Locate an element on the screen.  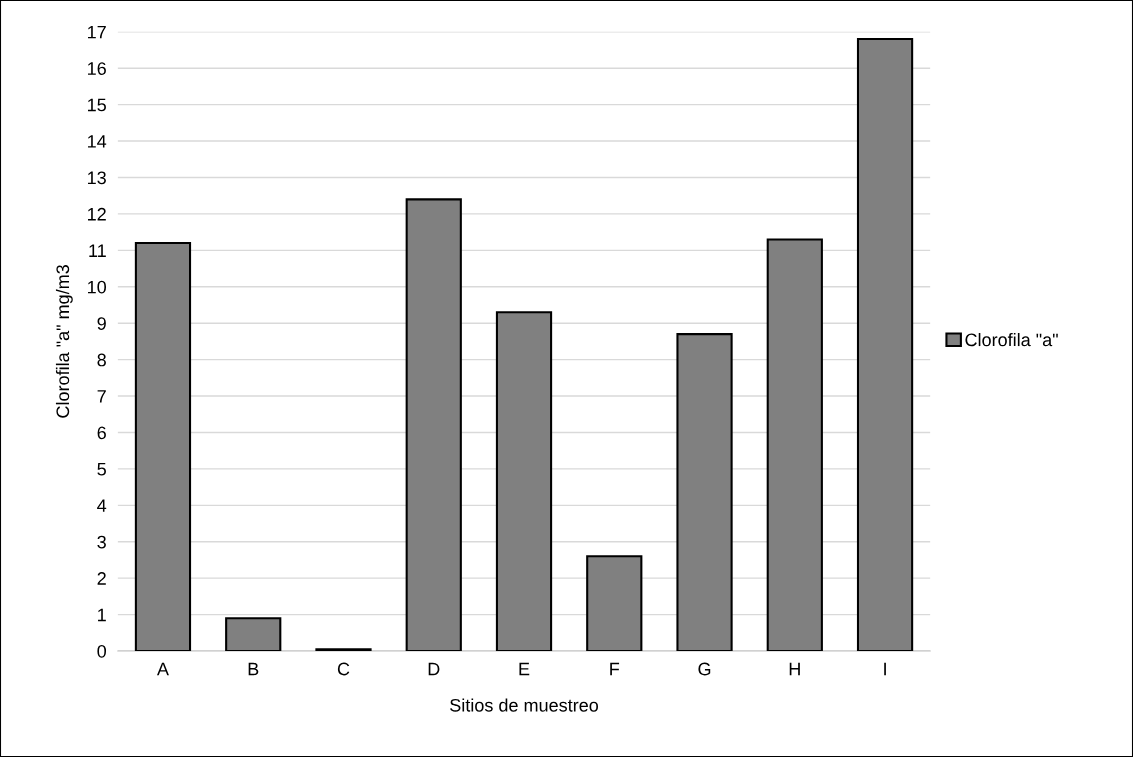
y-tick-label: 7 is located at coordinates (101, 396).